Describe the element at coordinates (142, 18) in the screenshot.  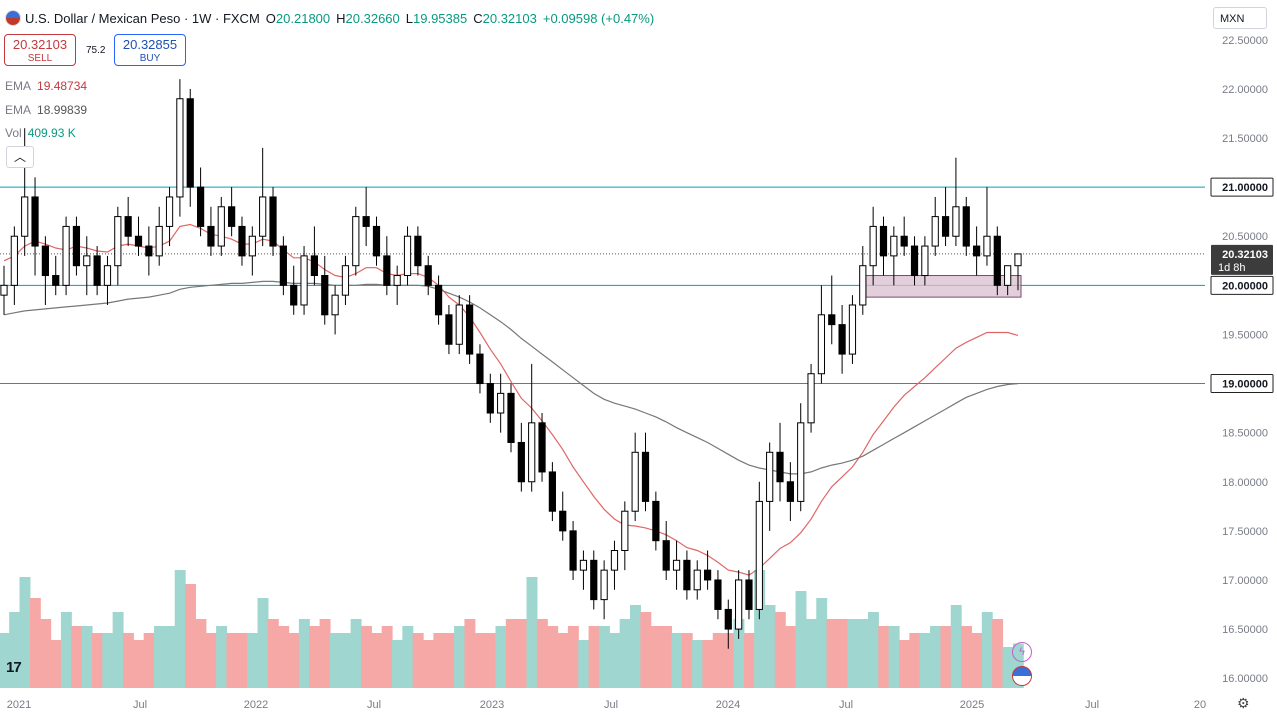
I see `symbol-title: U.S. Dollar / Mexican Peso · 1W · FXCM` at that location.